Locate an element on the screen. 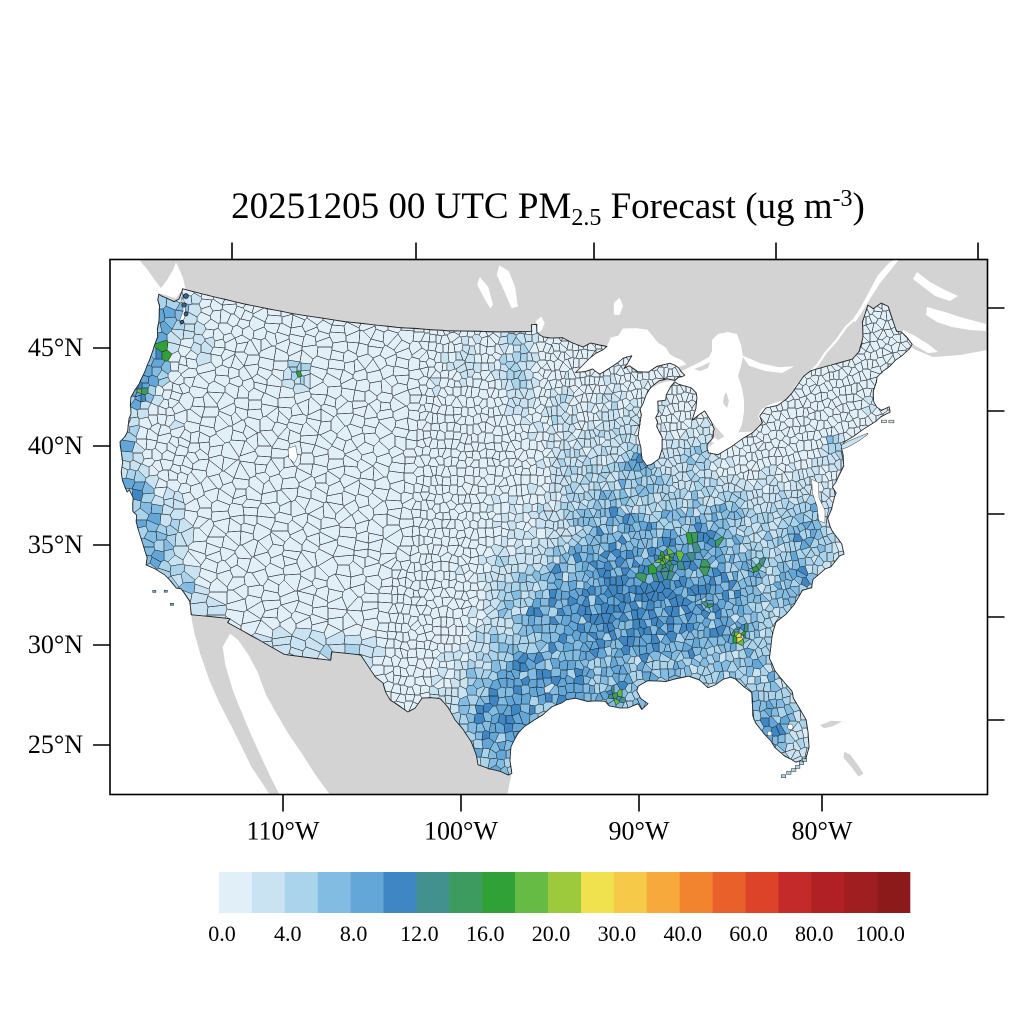  svg-text: 80°W is located at coordinates (822, 831).